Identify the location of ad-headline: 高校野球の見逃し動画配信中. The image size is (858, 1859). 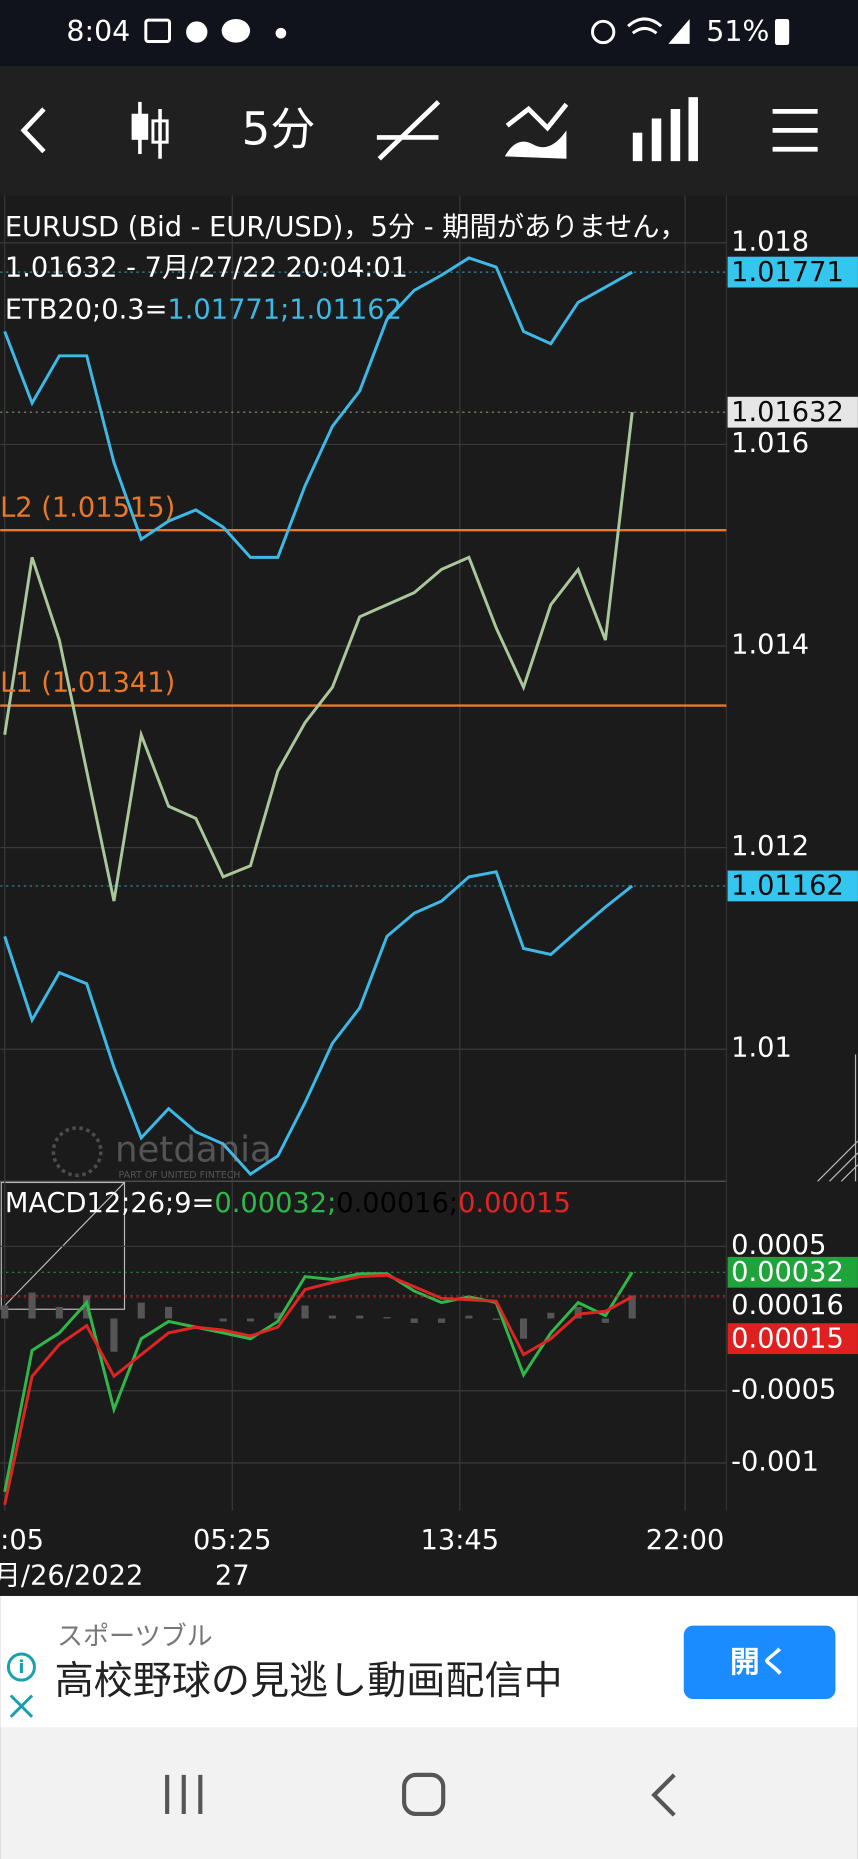
(309, 1681).